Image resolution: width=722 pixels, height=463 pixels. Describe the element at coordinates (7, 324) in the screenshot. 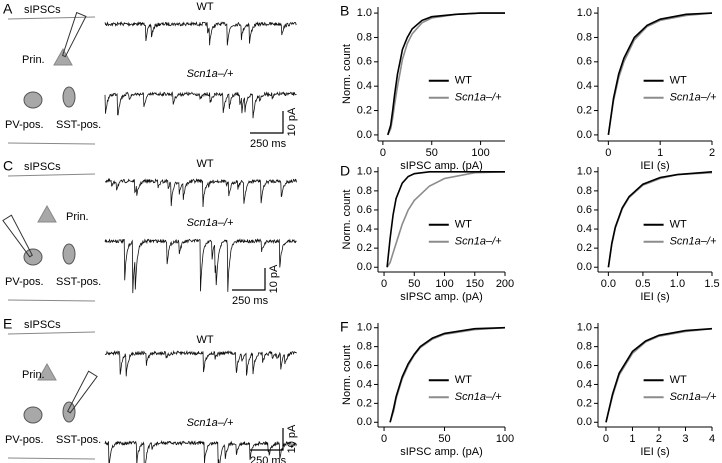

I see `panel-letter: E` at that location.